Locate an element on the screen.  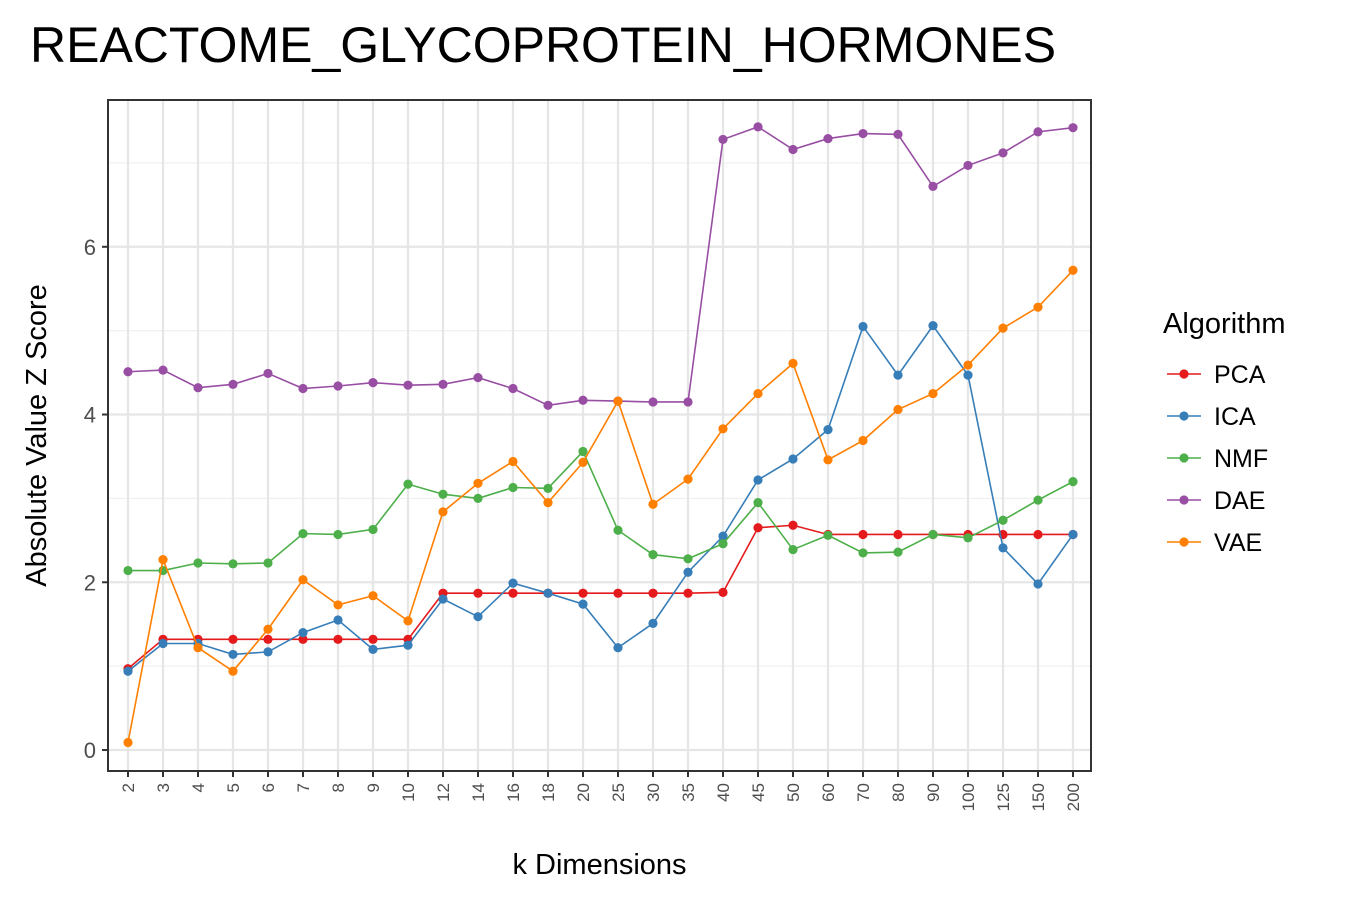
legend-label: ICA is located at coordinates (1235, 417).